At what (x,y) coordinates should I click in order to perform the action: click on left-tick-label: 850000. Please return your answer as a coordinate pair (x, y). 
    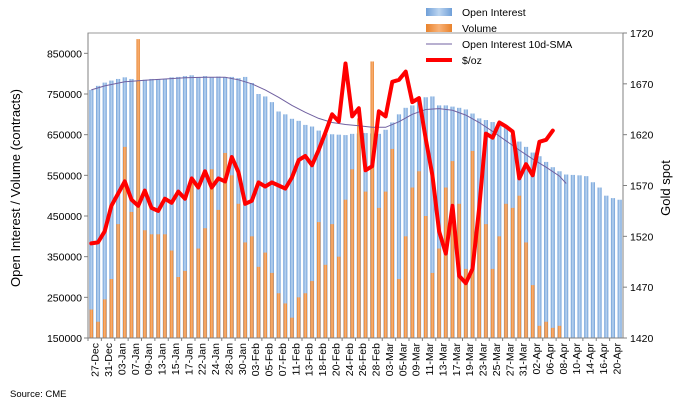
    Looking at the image, I should click on (64, 54).